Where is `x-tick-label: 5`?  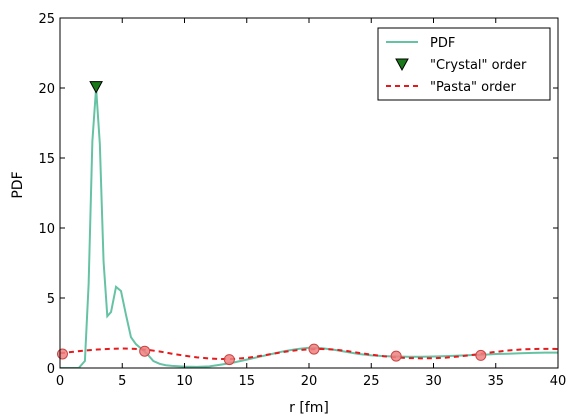
x-tick-label: 5 is located at coordinates (122, 381).